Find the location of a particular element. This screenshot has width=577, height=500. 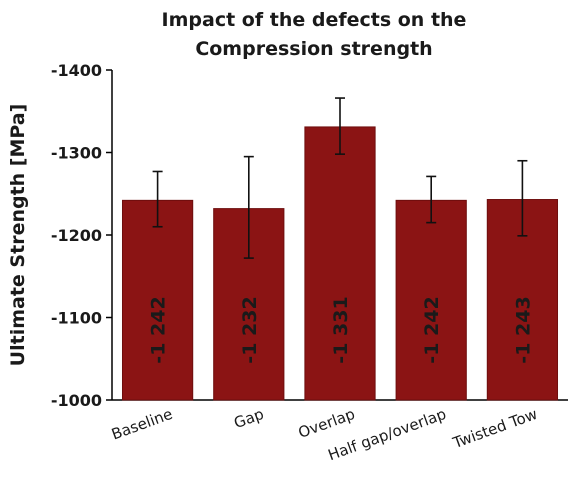

x-tick-label: Twisted Tow is located at coordinates (495, 428).